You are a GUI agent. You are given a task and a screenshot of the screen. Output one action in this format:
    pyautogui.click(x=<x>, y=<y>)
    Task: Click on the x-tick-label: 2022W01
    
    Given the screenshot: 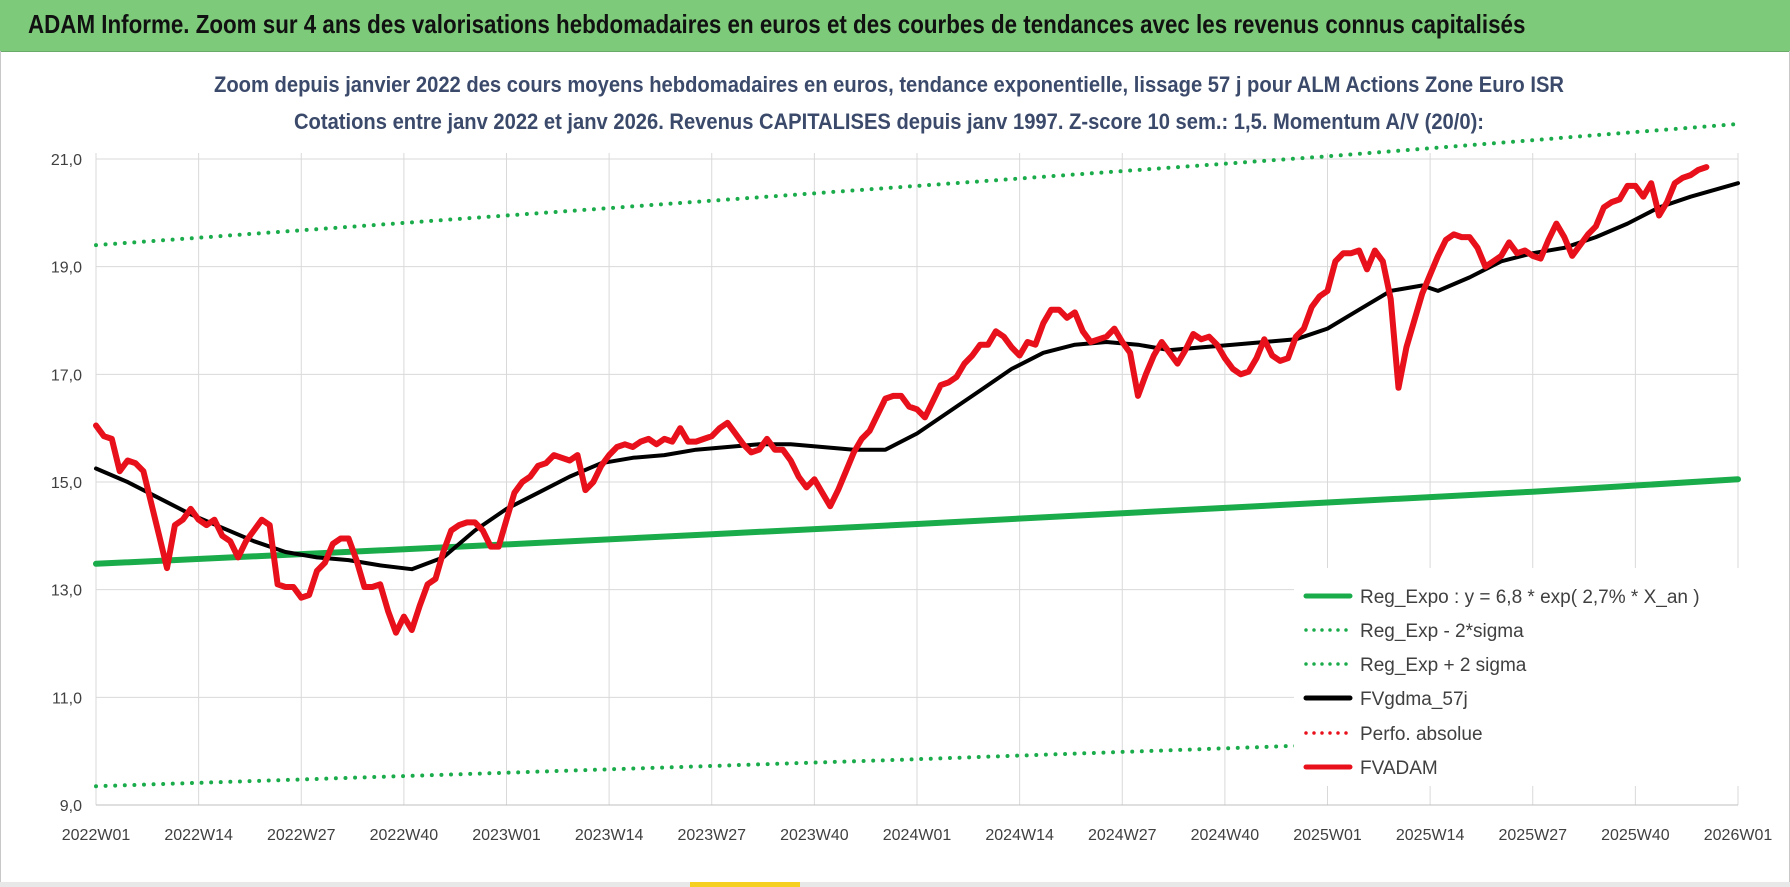 What is the action you would take?
    pyautogui.click(x=96, y=835)
    